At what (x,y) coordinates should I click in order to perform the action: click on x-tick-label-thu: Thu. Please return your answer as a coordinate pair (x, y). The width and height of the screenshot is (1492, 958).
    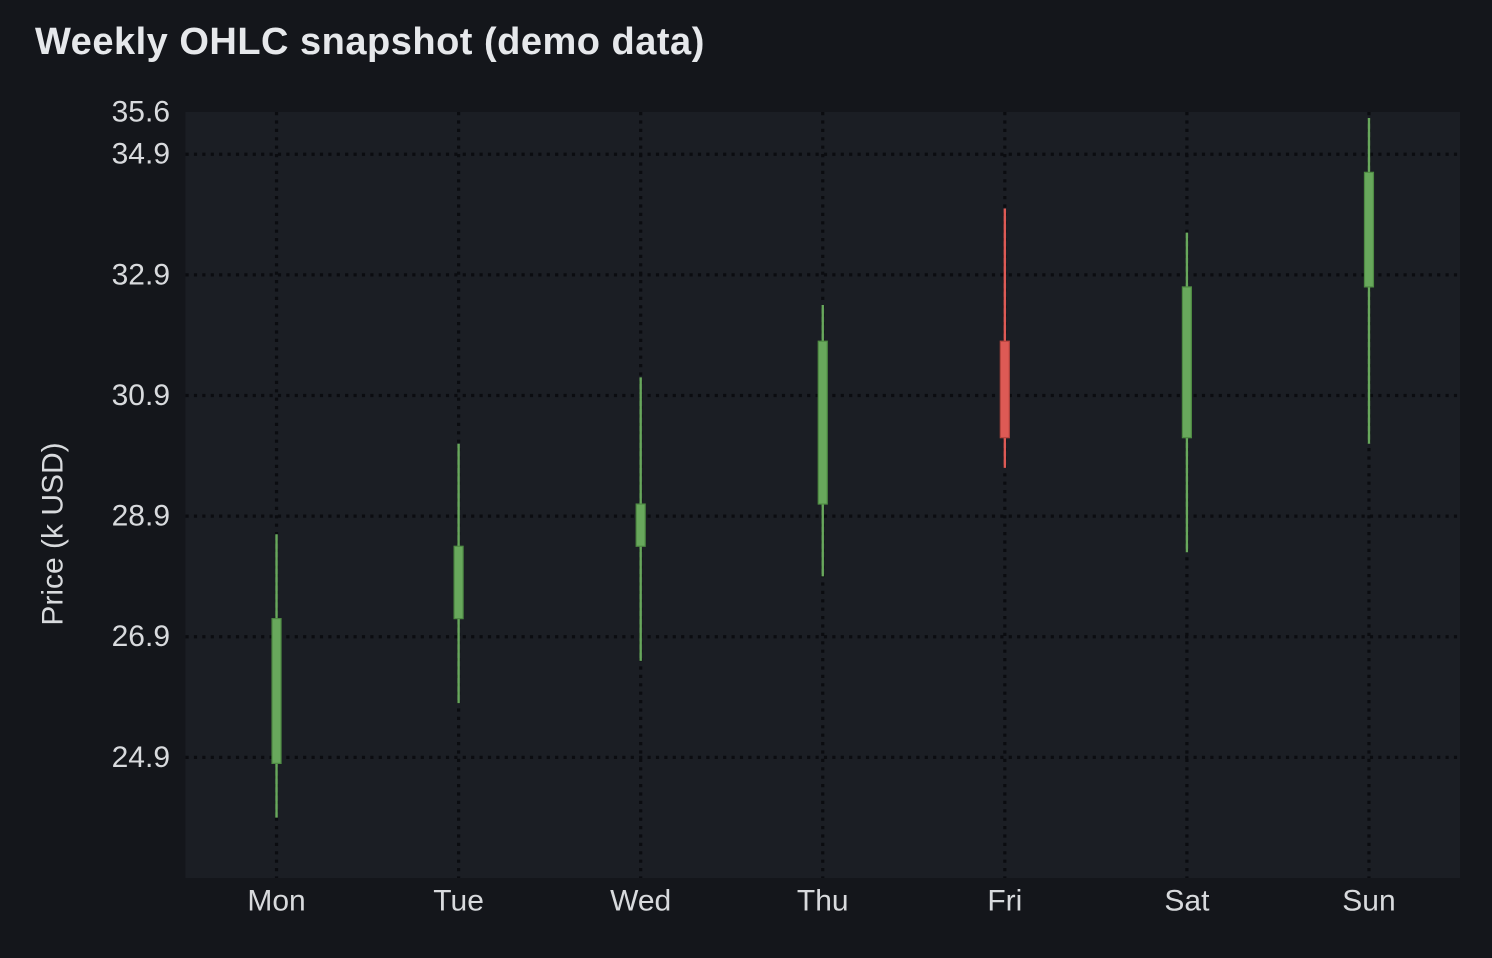
    Looking at the image, I should click on (823, 901).